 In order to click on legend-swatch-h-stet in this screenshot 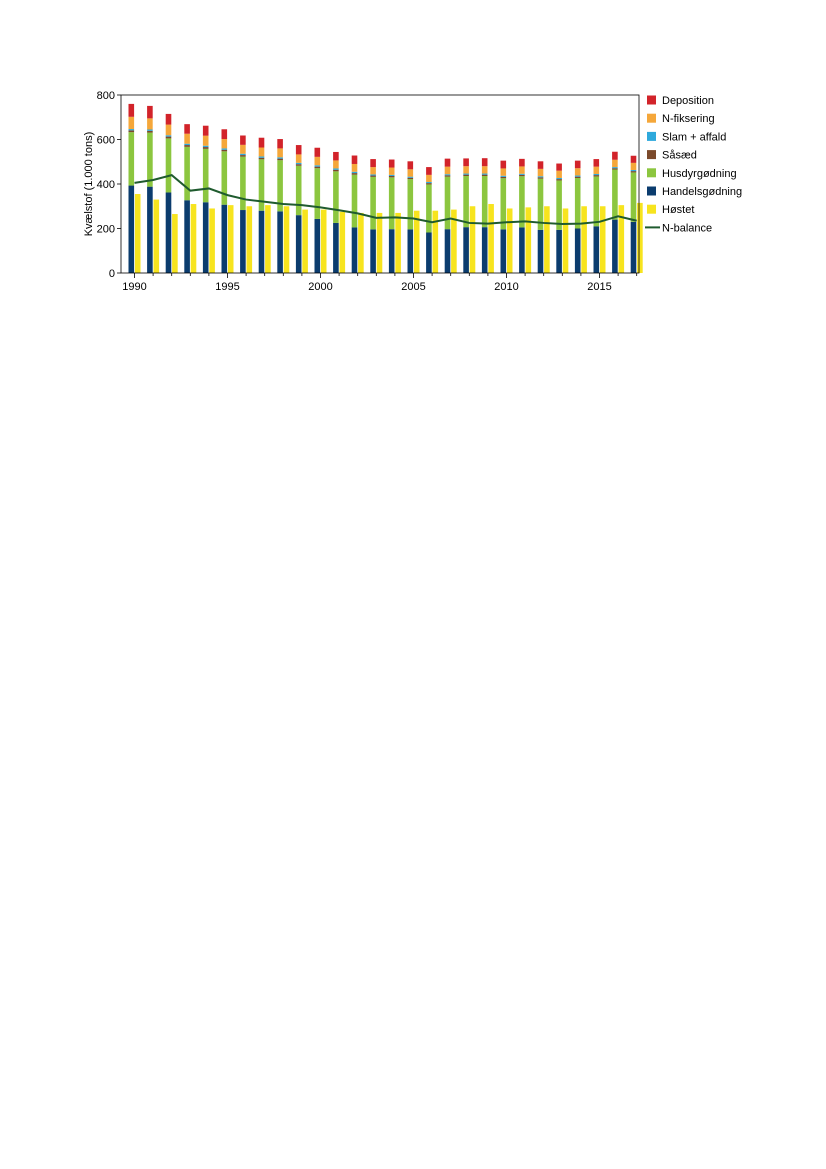, I will do `click(651, 209)`.